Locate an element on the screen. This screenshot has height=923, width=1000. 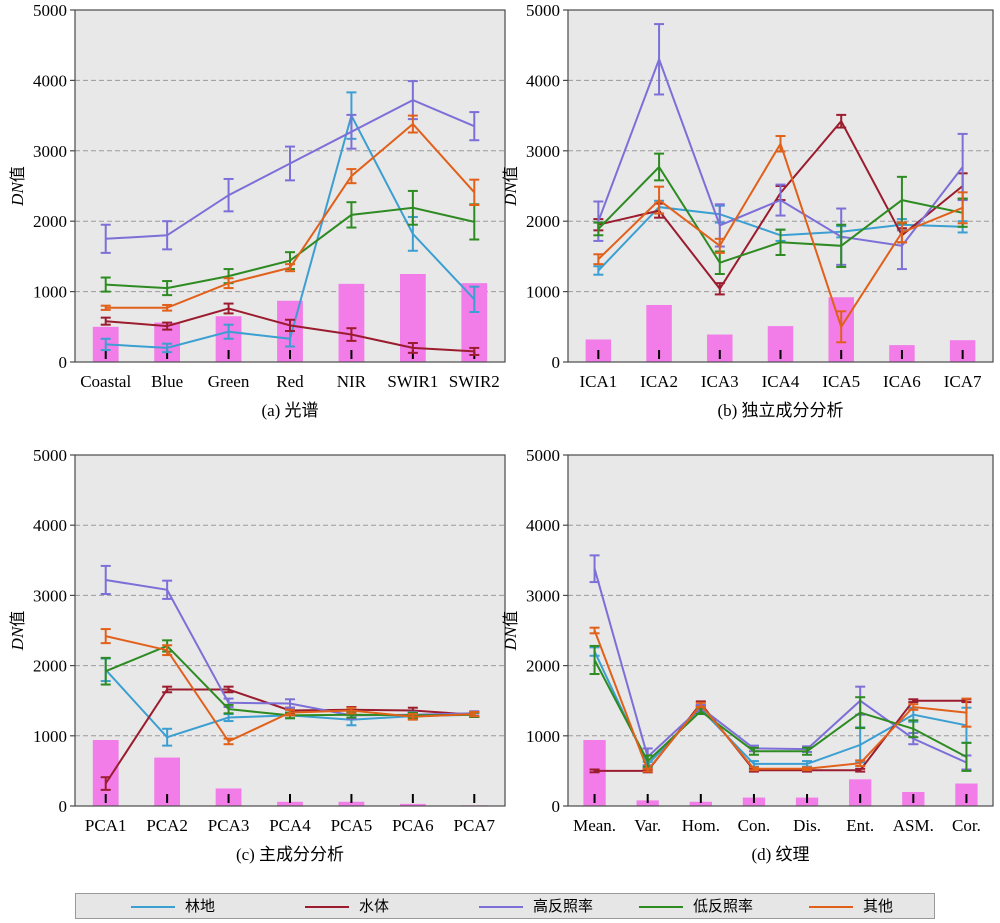
x-tick-label: ASM. is located at coordinates (913, 825).